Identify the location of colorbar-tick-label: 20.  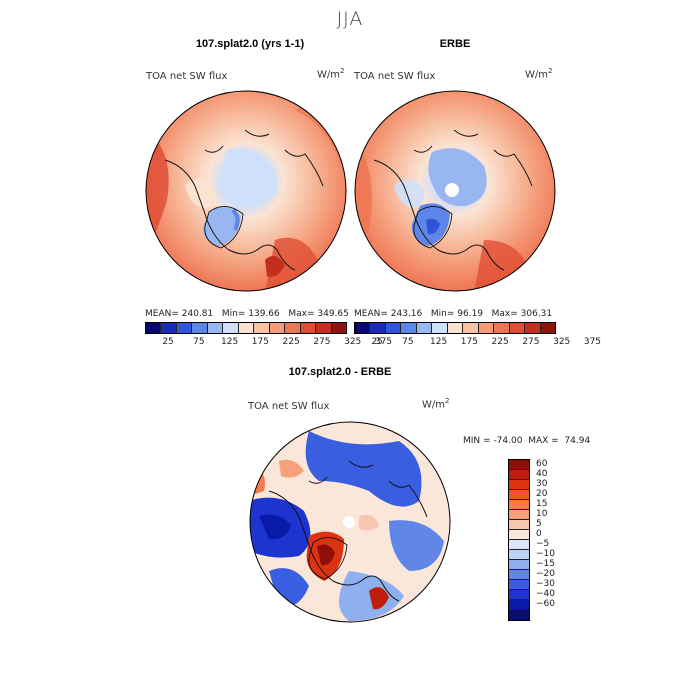
(542, 494).